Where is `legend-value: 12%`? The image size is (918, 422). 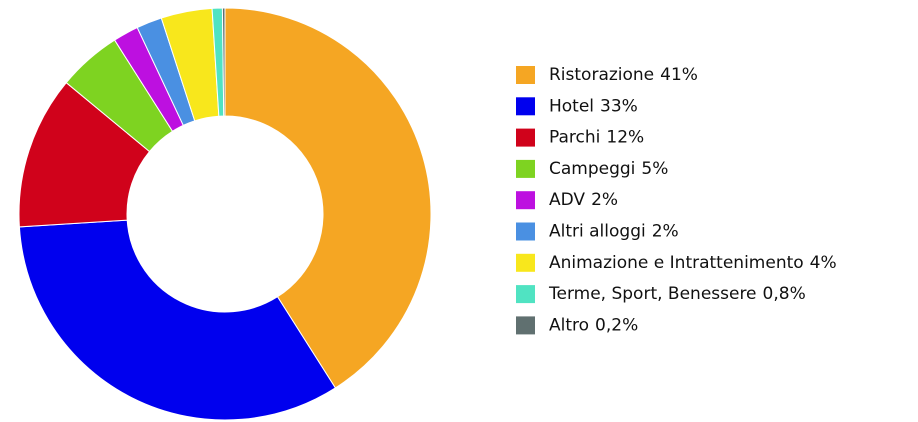 legend-value: 12% is located at coordinates (625, 138).